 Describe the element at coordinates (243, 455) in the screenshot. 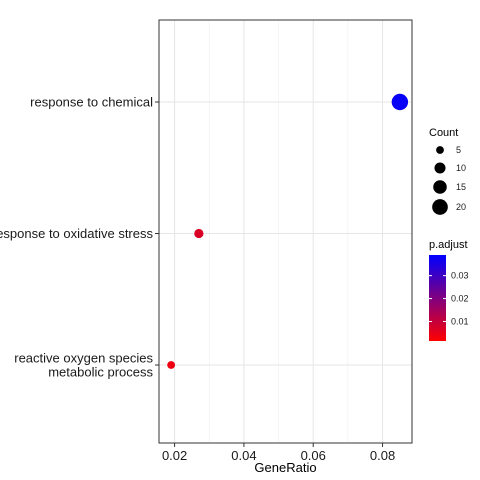

I see `x-tick-label: 0.04` at that location.